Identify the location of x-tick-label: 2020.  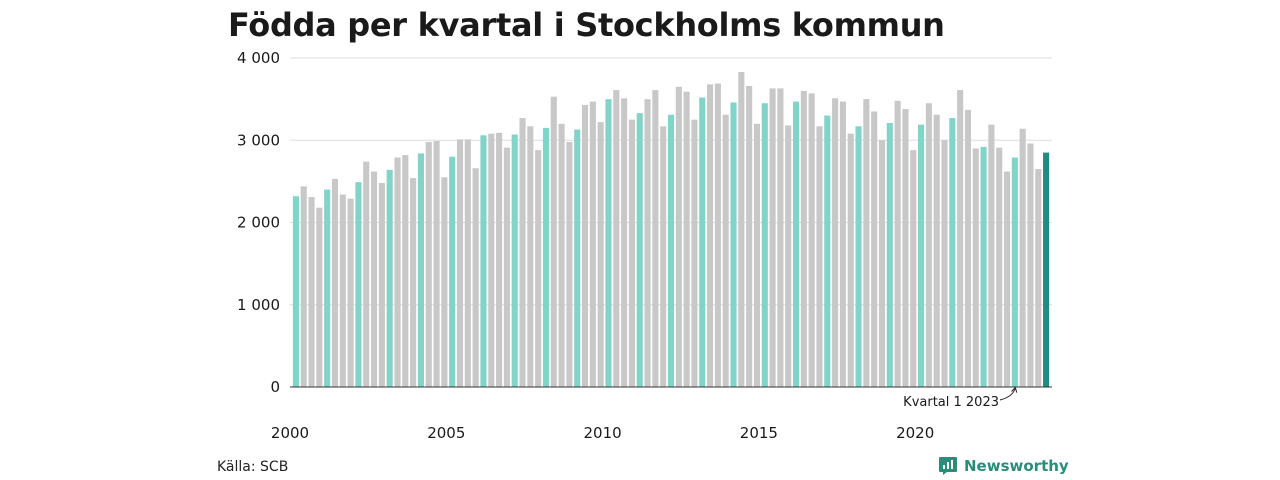
(915, 433).